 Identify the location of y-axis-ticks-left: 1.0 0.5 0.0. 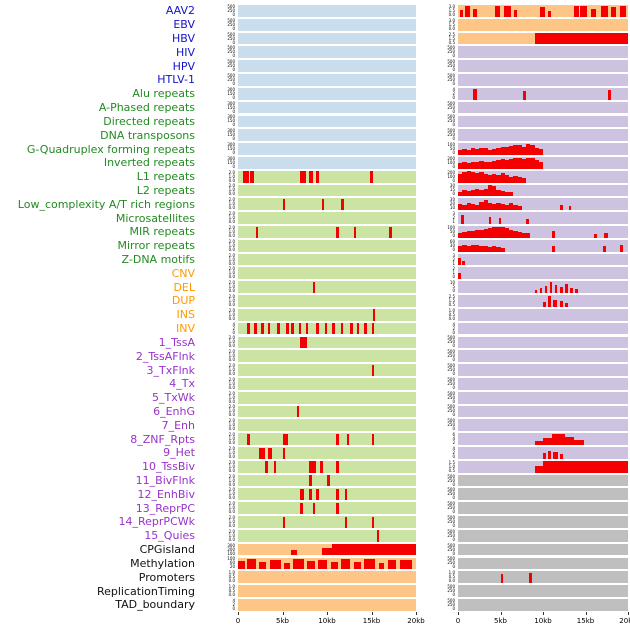
(219, 591).